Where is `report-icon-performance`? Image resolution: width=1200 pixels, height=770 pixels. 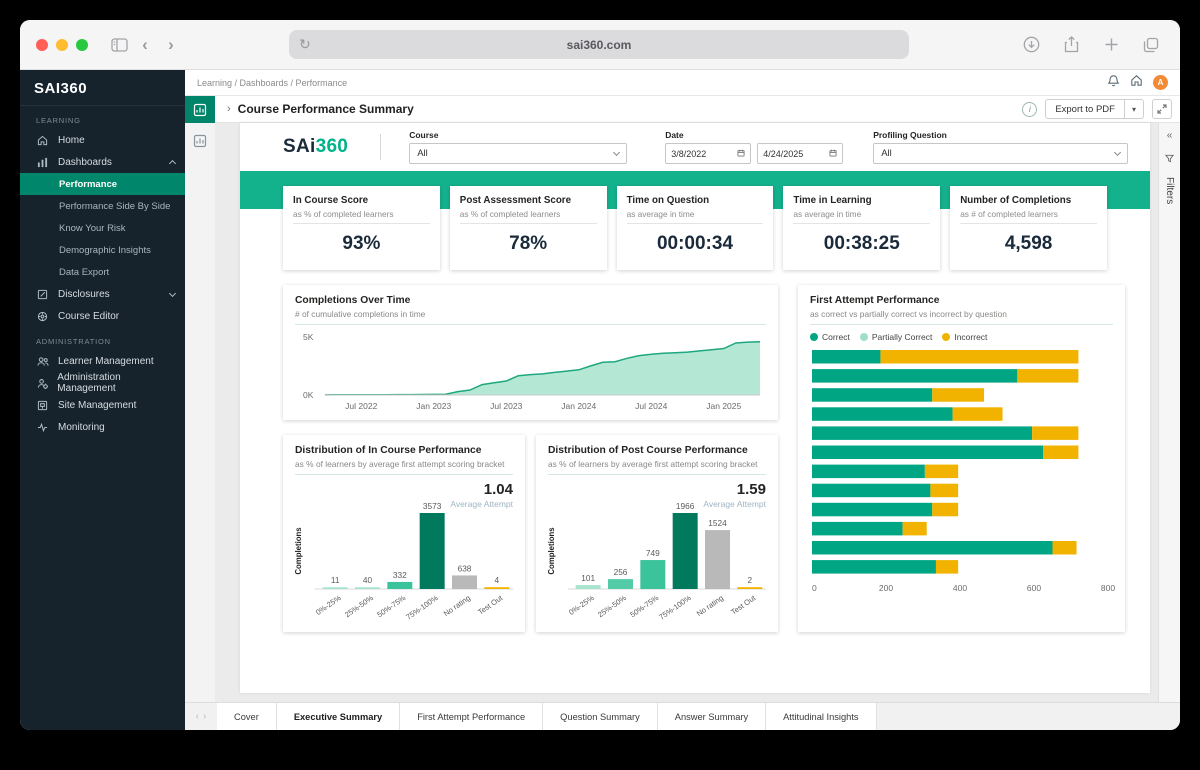 report-icon-performance is located at coordinates (200, 109).